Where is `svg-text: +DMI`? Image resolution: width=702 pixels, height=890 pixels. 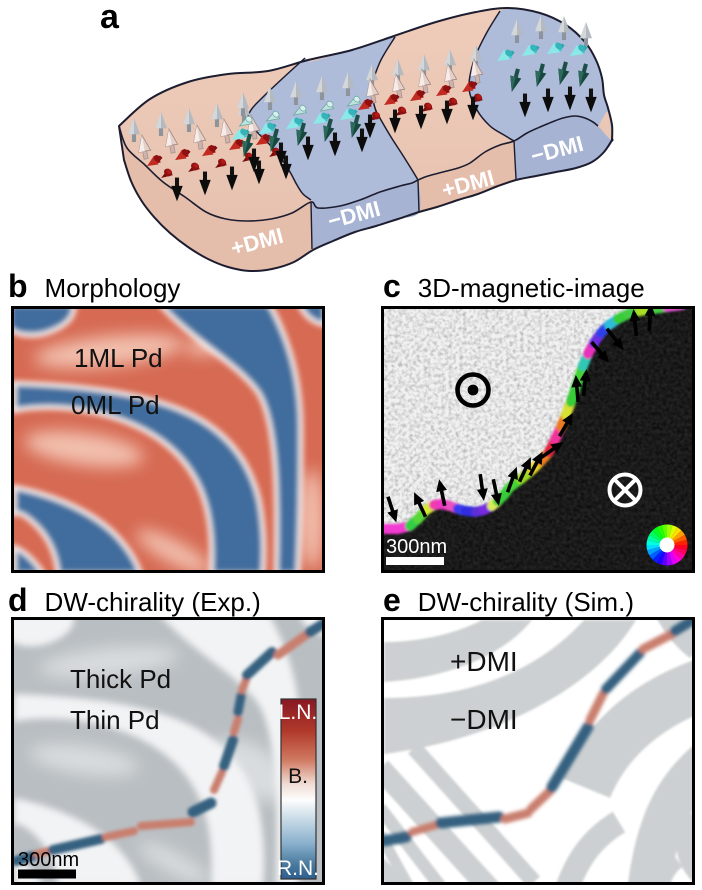
svg-text: +DMI is located at coordinates (484, 661).